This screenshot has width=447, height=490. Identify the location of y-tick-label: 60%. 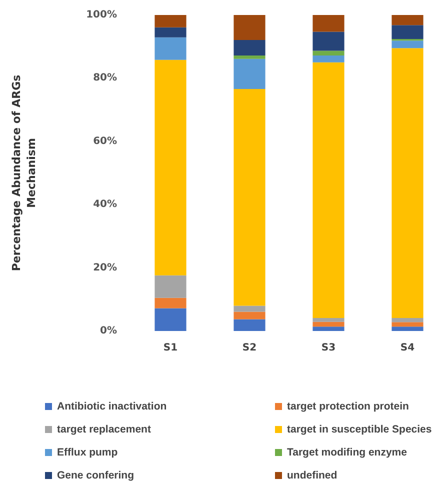
(105, 141).